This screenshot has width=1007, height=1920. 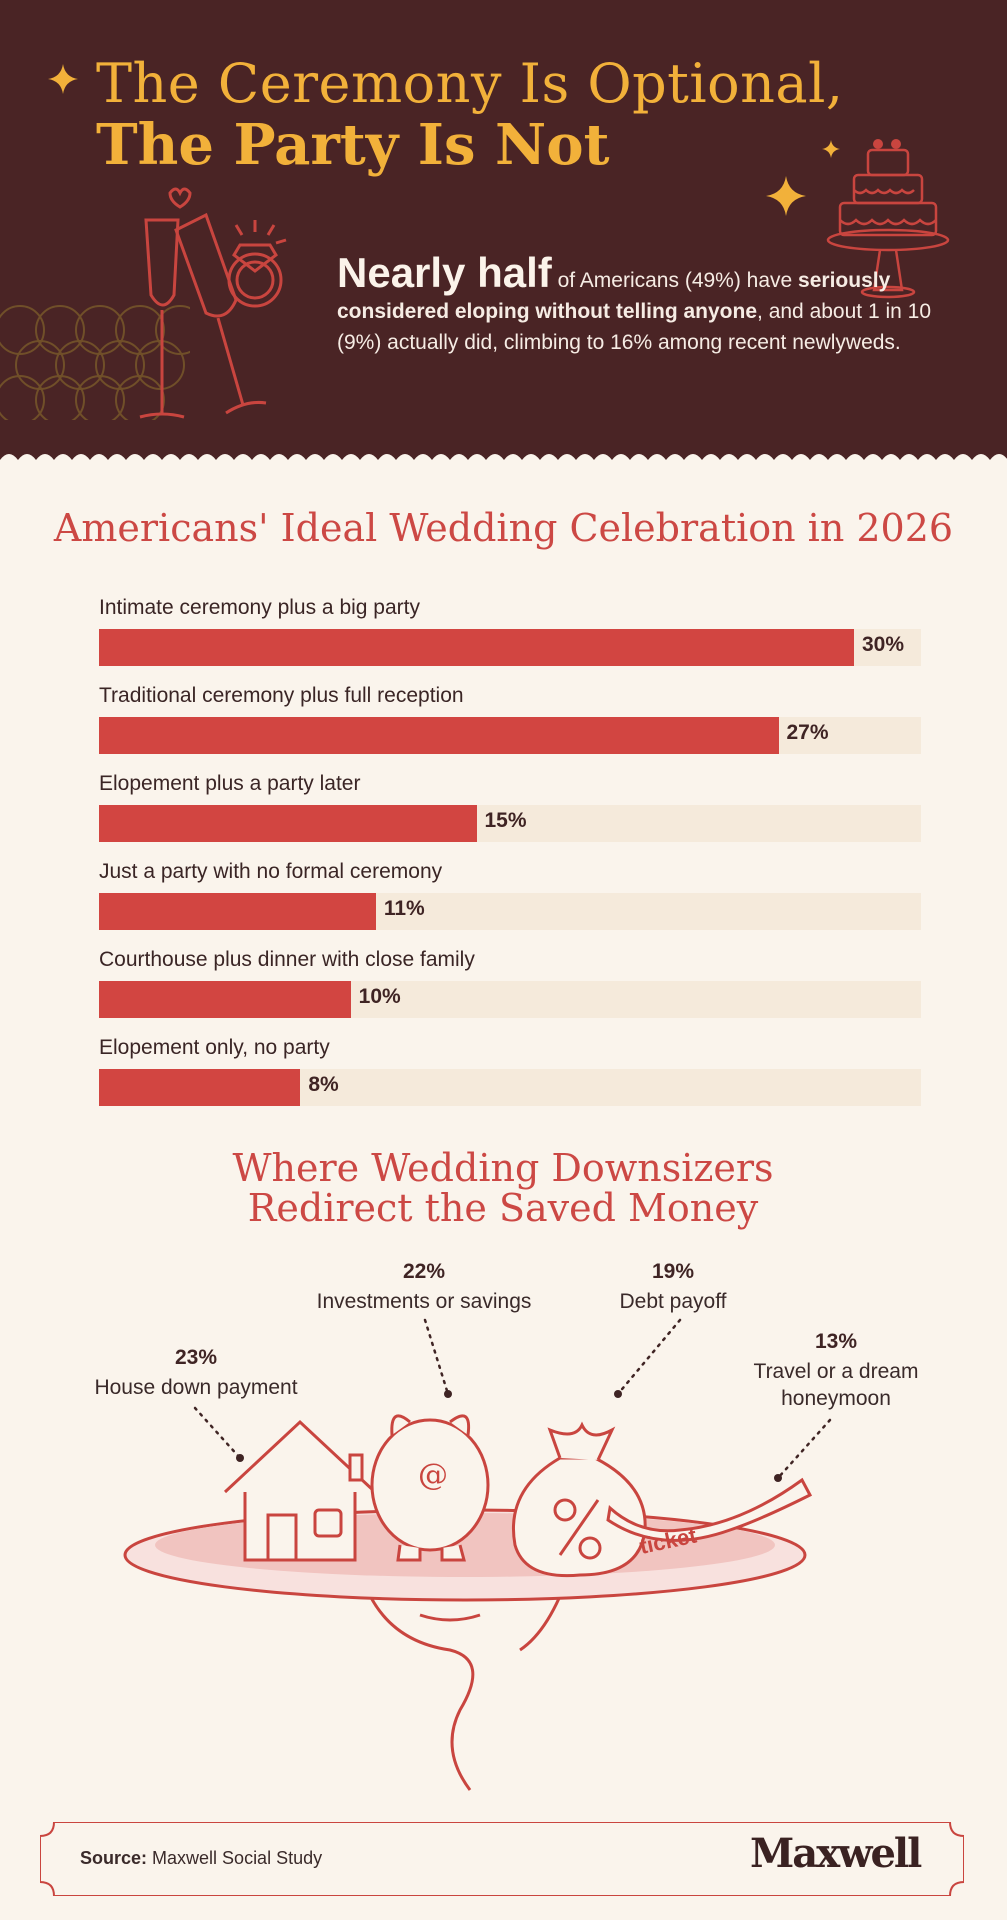 What do you see at coordinates (502, 1859) in the screenshot?
I see `footer-frame` at bounding box center [502, 1859].